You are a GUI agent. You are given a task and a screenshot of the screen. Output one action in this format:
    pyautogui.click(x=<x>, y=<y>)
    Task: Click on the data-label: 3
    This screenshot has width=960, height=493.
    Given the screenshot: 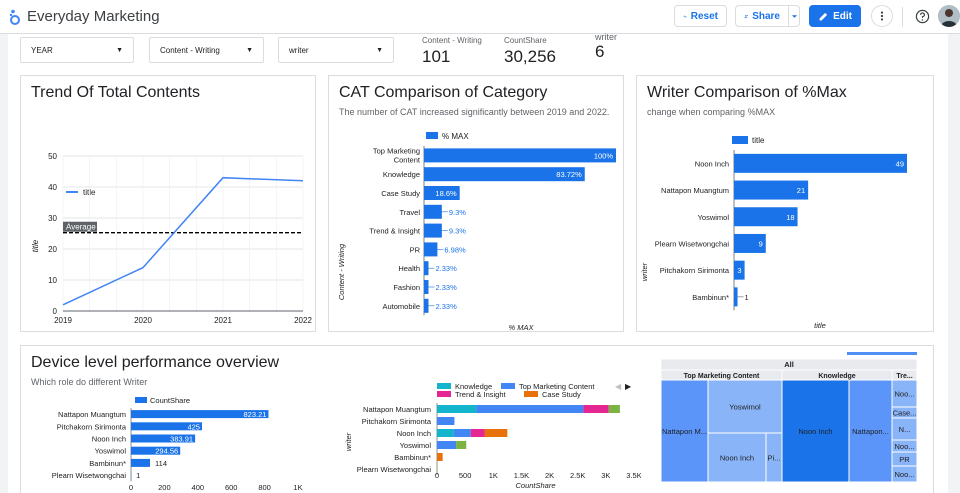 What is the action you would take?
    pyautogui.click(x=739, y=270)
    